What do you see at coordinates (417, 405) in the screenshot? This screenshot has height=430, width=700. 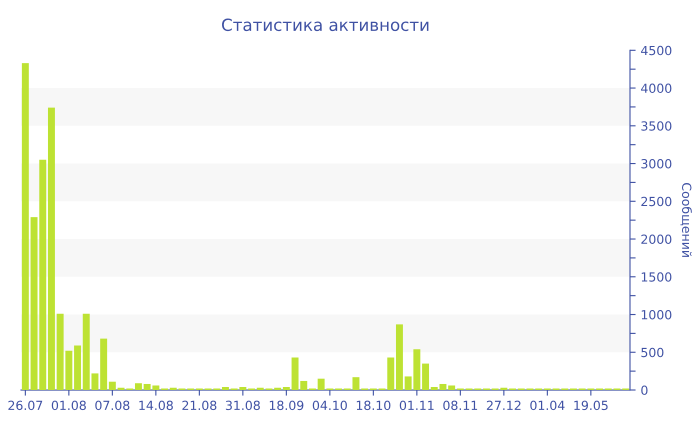 I see `x-tick-label: 01.11` at bounding box center [417, 405].